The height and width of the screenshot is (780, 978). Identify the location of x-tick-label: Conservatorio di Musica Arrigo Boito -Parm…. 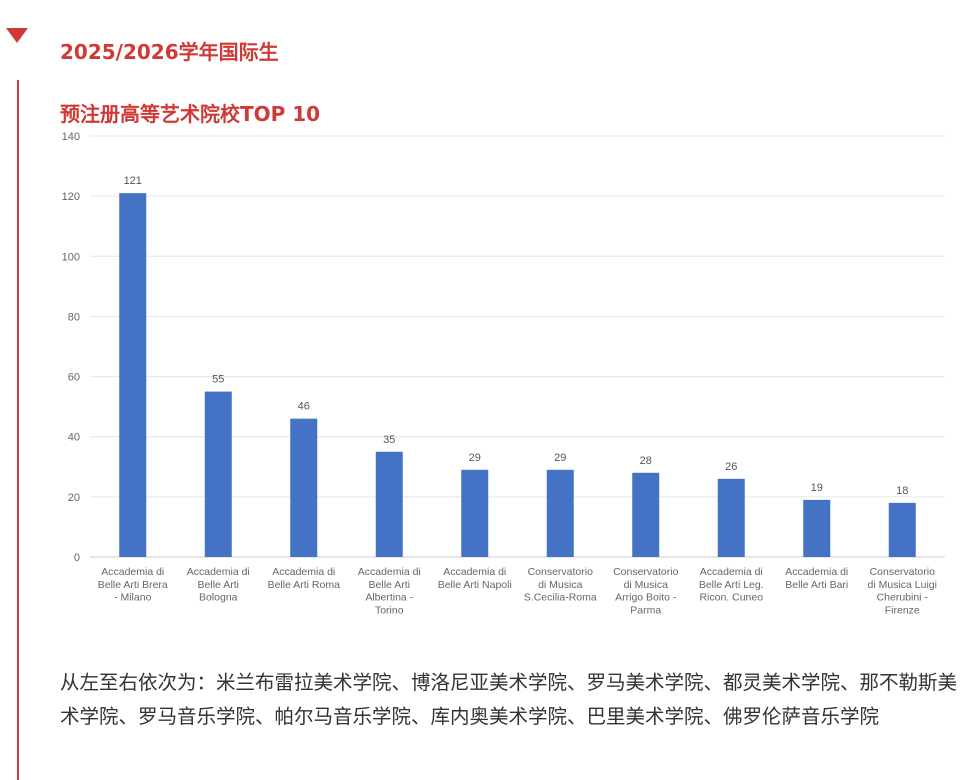
(646, 591).